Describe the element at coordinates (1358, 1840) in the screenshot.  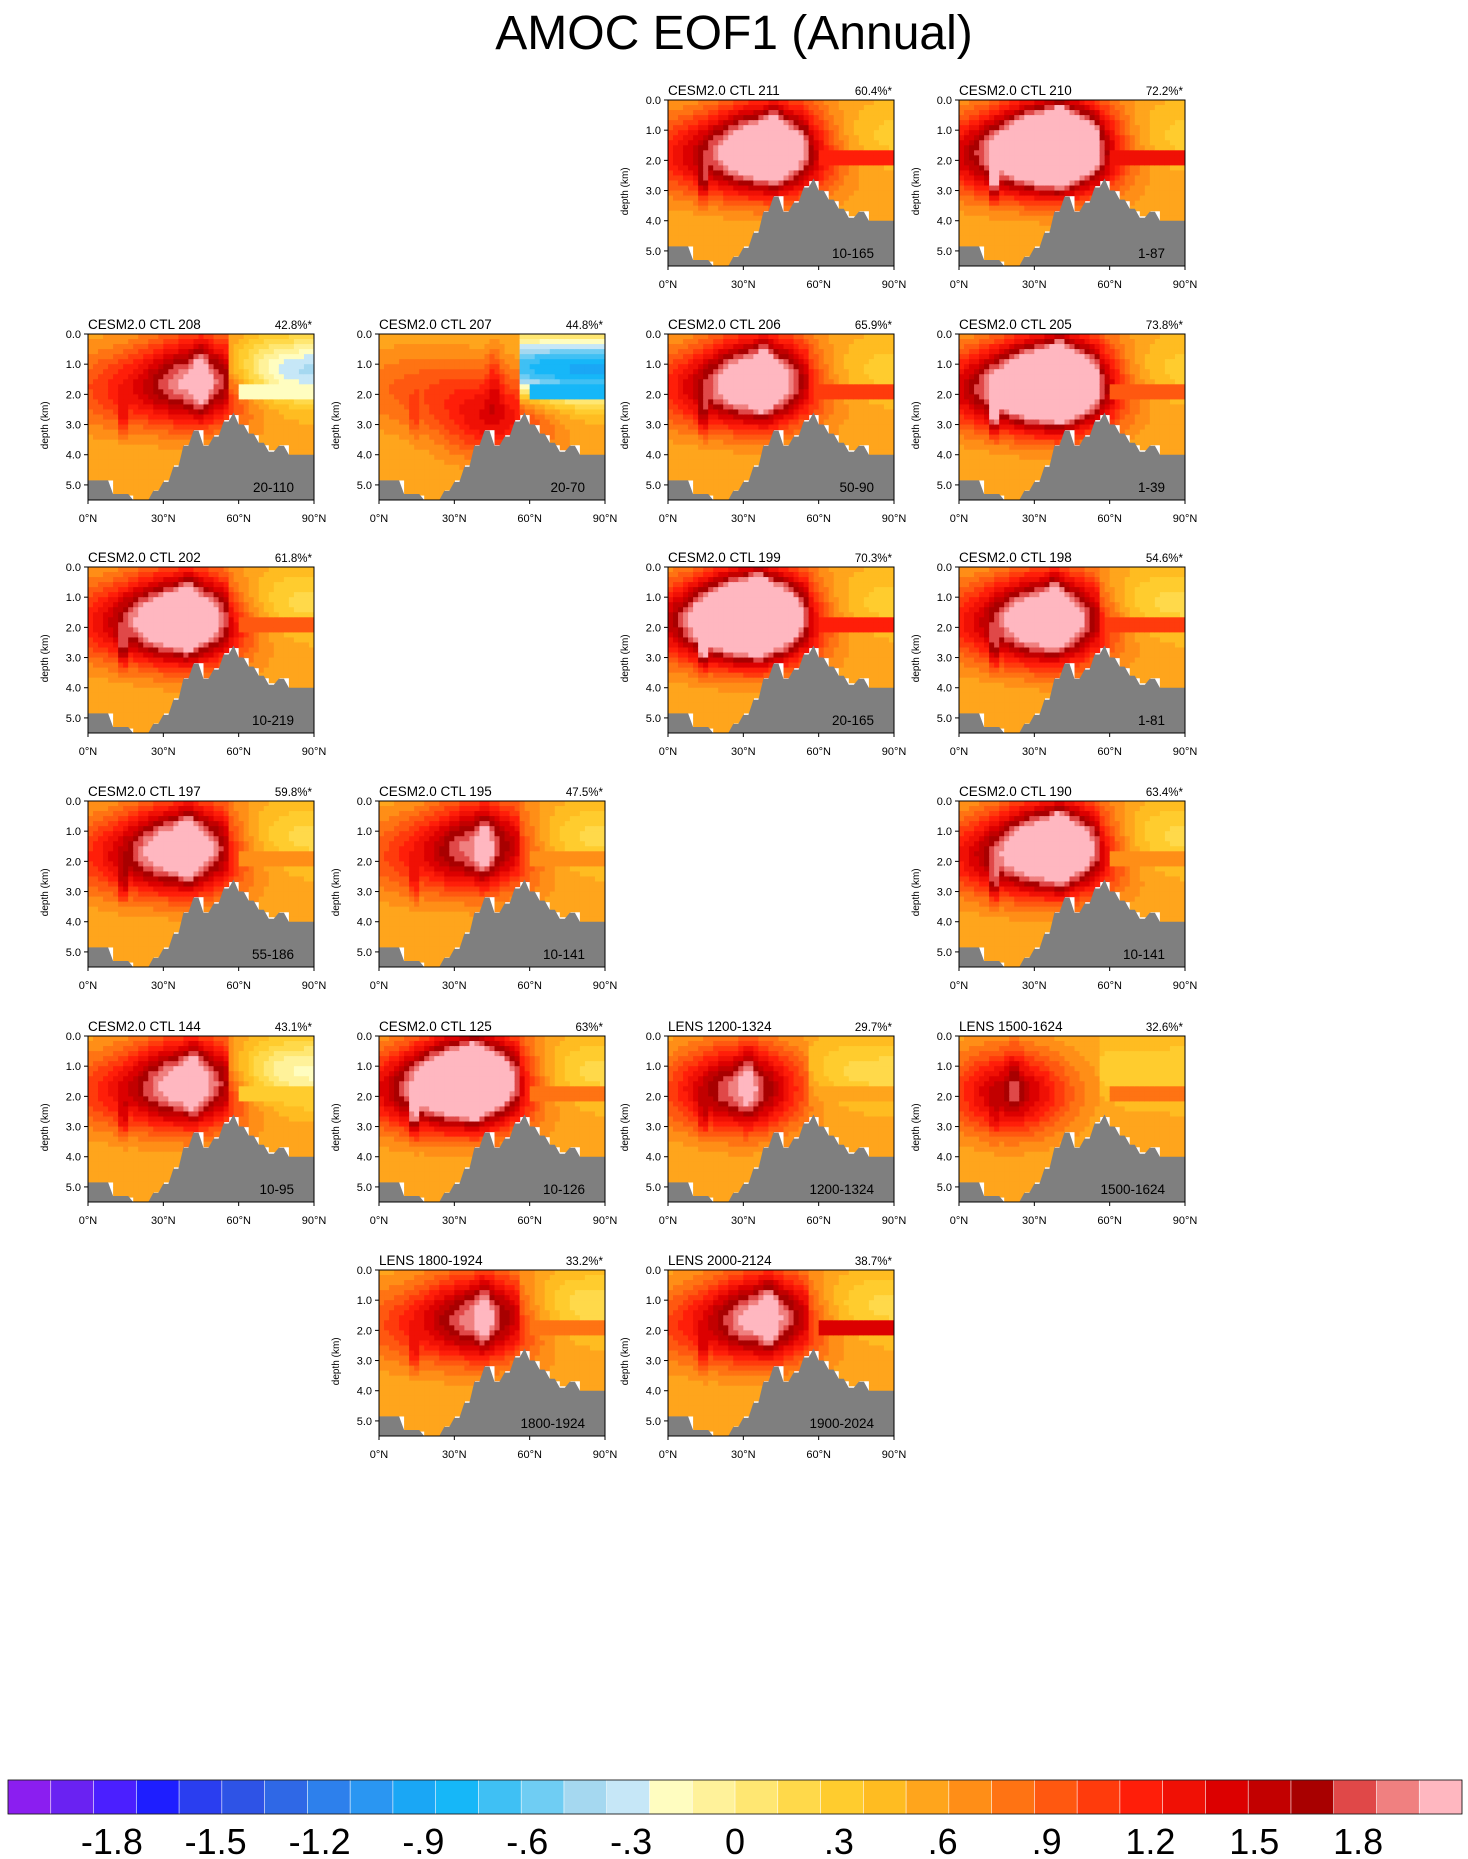
I see `colorbar-label: 1.8` at that location.